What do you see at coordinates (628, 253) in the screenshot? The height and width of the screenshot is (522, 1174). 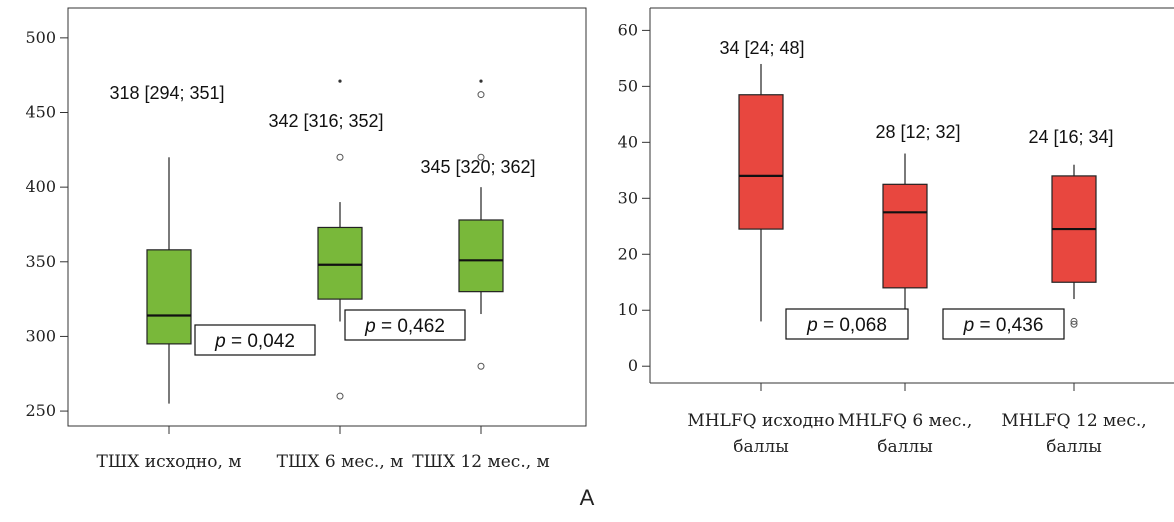 I see `y-tick-label: 20` at bounding box center [628, 253].